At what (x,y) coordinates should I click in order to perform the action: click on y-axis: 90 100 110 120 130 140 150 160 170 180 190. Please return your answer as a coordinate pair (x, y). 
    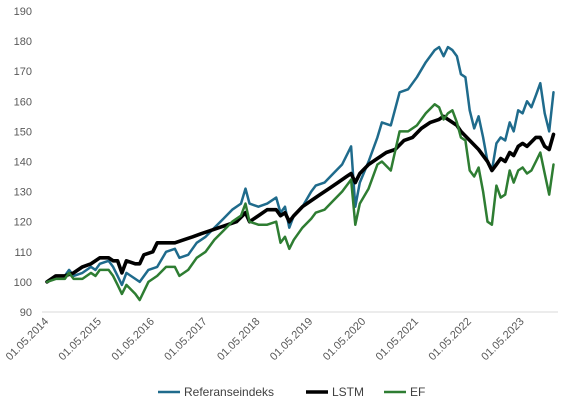
    Looking at the image, I should click on (23, 162).